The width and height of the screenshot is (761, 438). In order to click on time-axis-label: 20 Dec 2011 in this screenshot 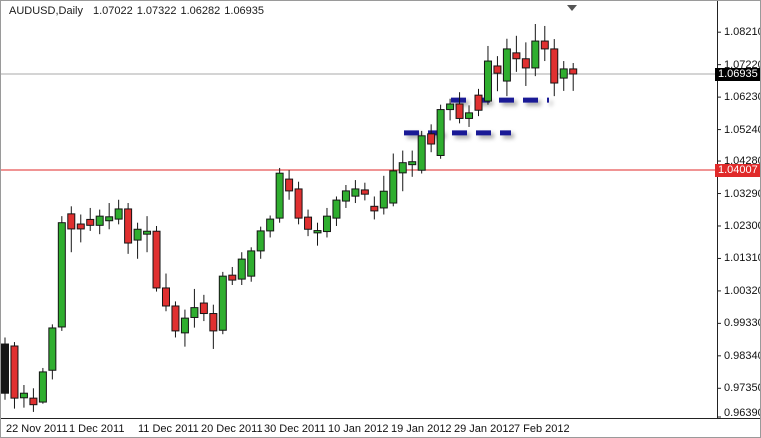, I will do `click(232, 429)`.